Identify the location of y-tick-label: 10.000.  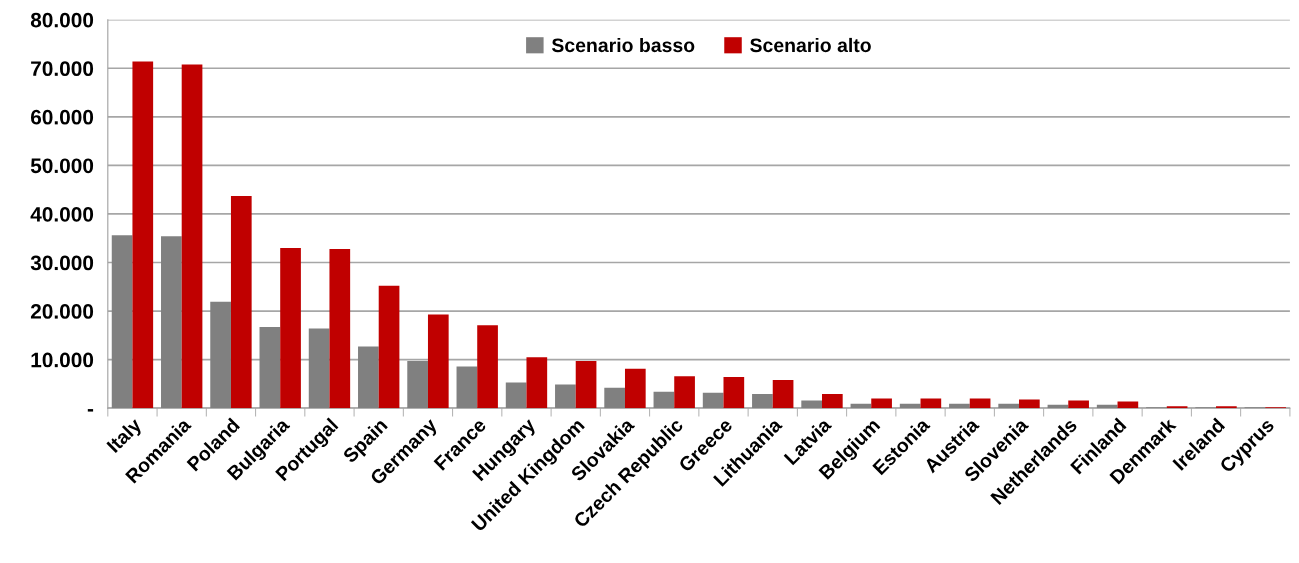
(62, 360).